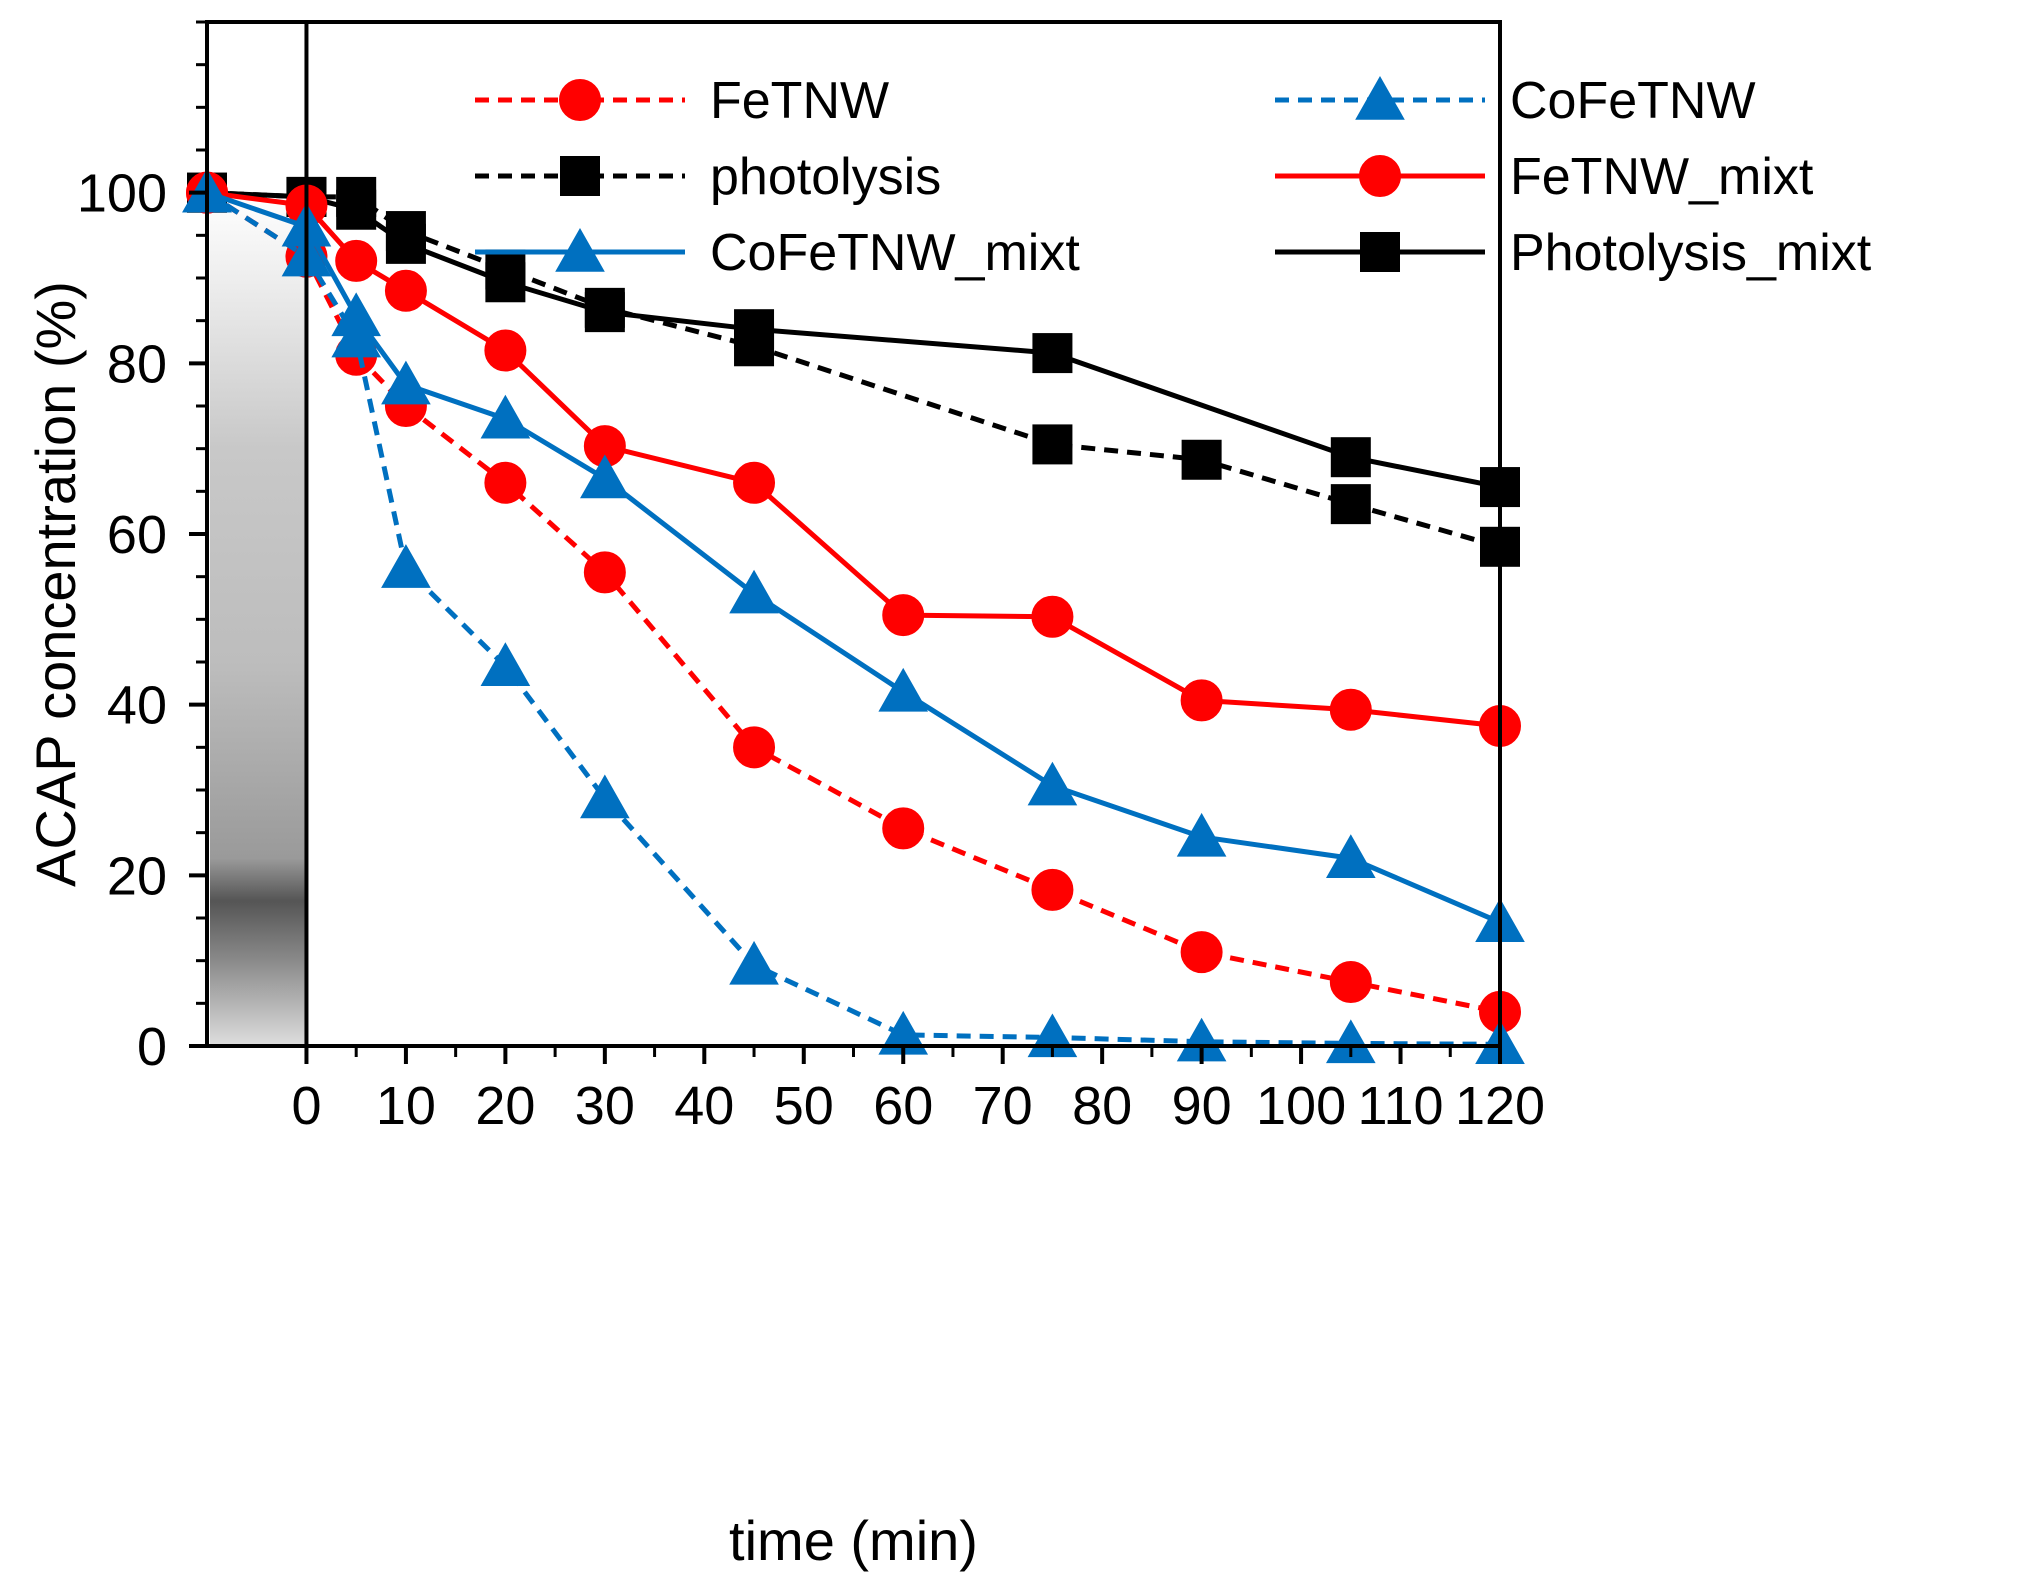 Image resolution: width=2030 pixels, height=1594 pixels. What do you see at coordinates (682, 101) in the screenshot?
I see `legend-entry: FeTNW` at bounding box center [682, 101].